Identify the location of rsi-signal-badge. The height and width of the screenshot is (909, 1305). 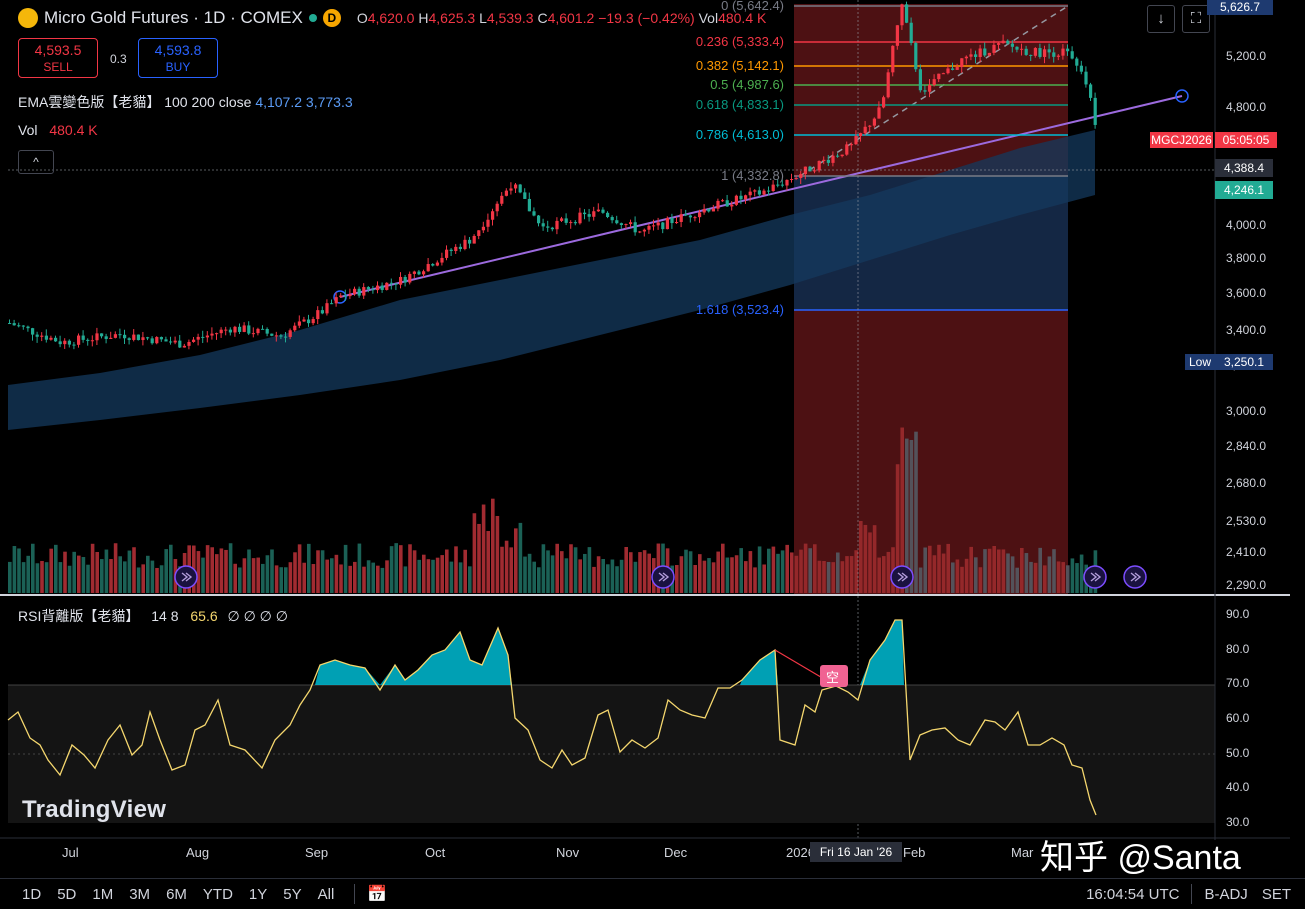
(834, 676).